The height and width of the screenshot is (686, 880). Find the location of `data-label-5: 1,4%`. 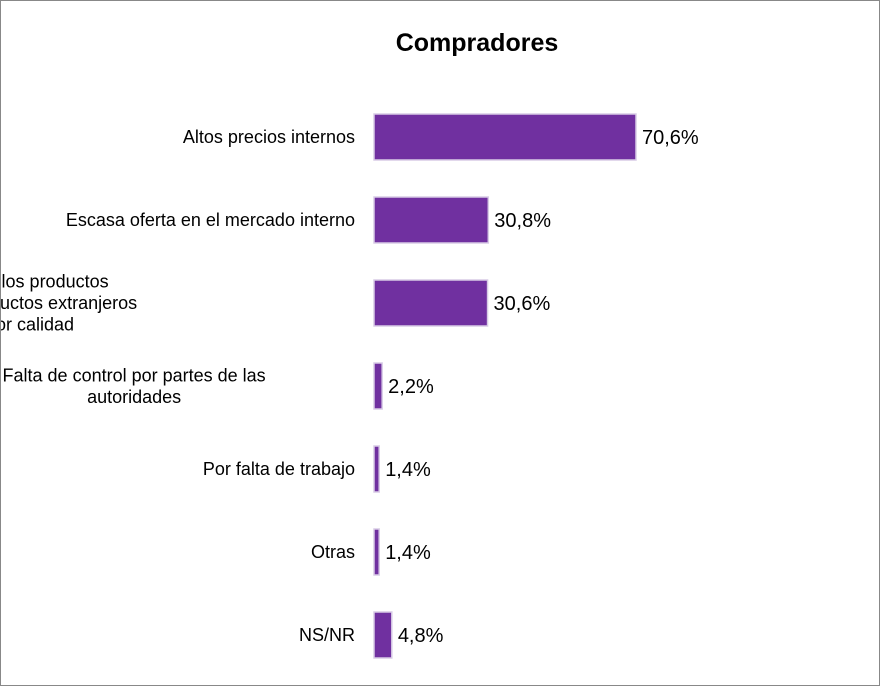

data-label-5: 1,4% is located at coordinates (408, 470).